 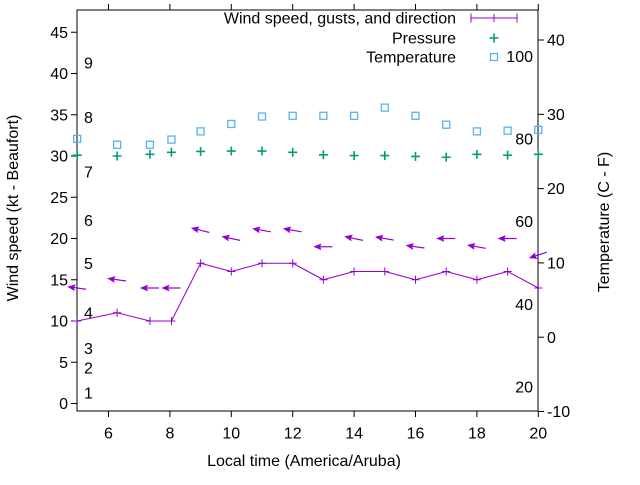 What do you see at coordinates (524, 305) in the screenshot?
I see `fahrenheit-label: 40` at bounding box center [524, 305].